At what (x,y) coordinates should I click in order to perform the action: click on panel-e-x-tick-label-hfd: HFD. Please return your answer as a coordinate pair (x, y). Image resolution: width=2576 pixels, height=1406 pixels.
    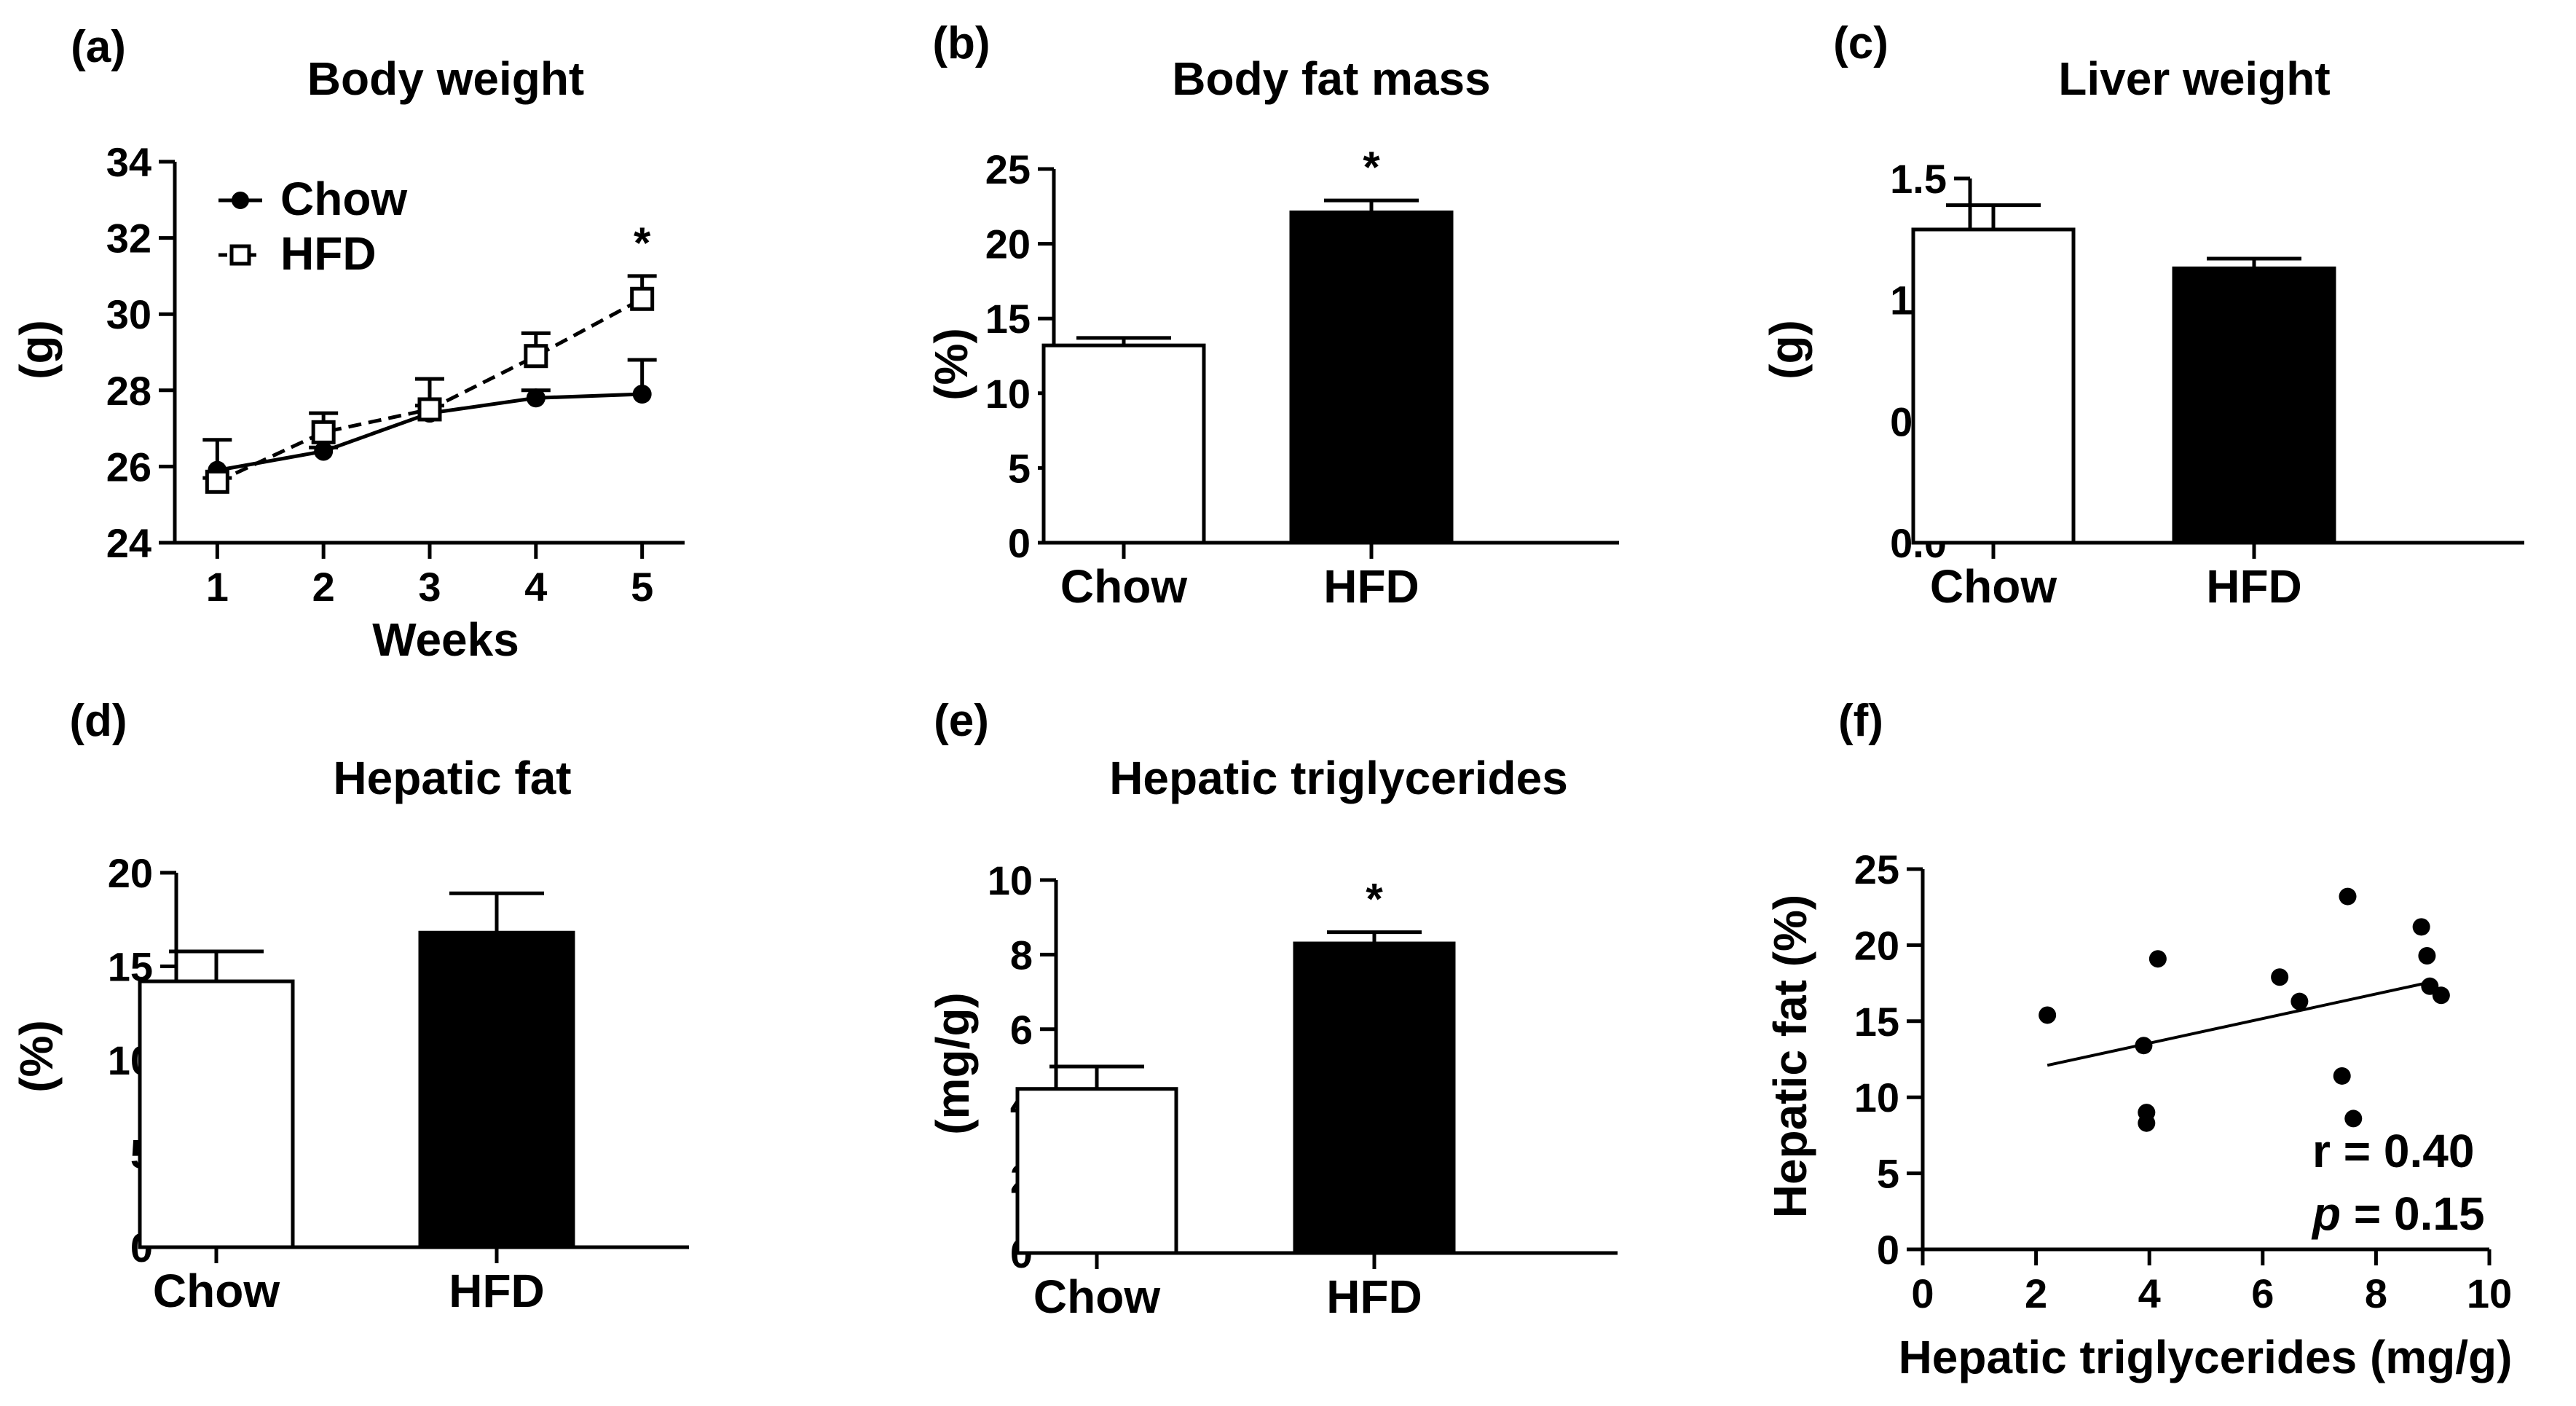
    Looking at the image, I should click on (1374, 1296).